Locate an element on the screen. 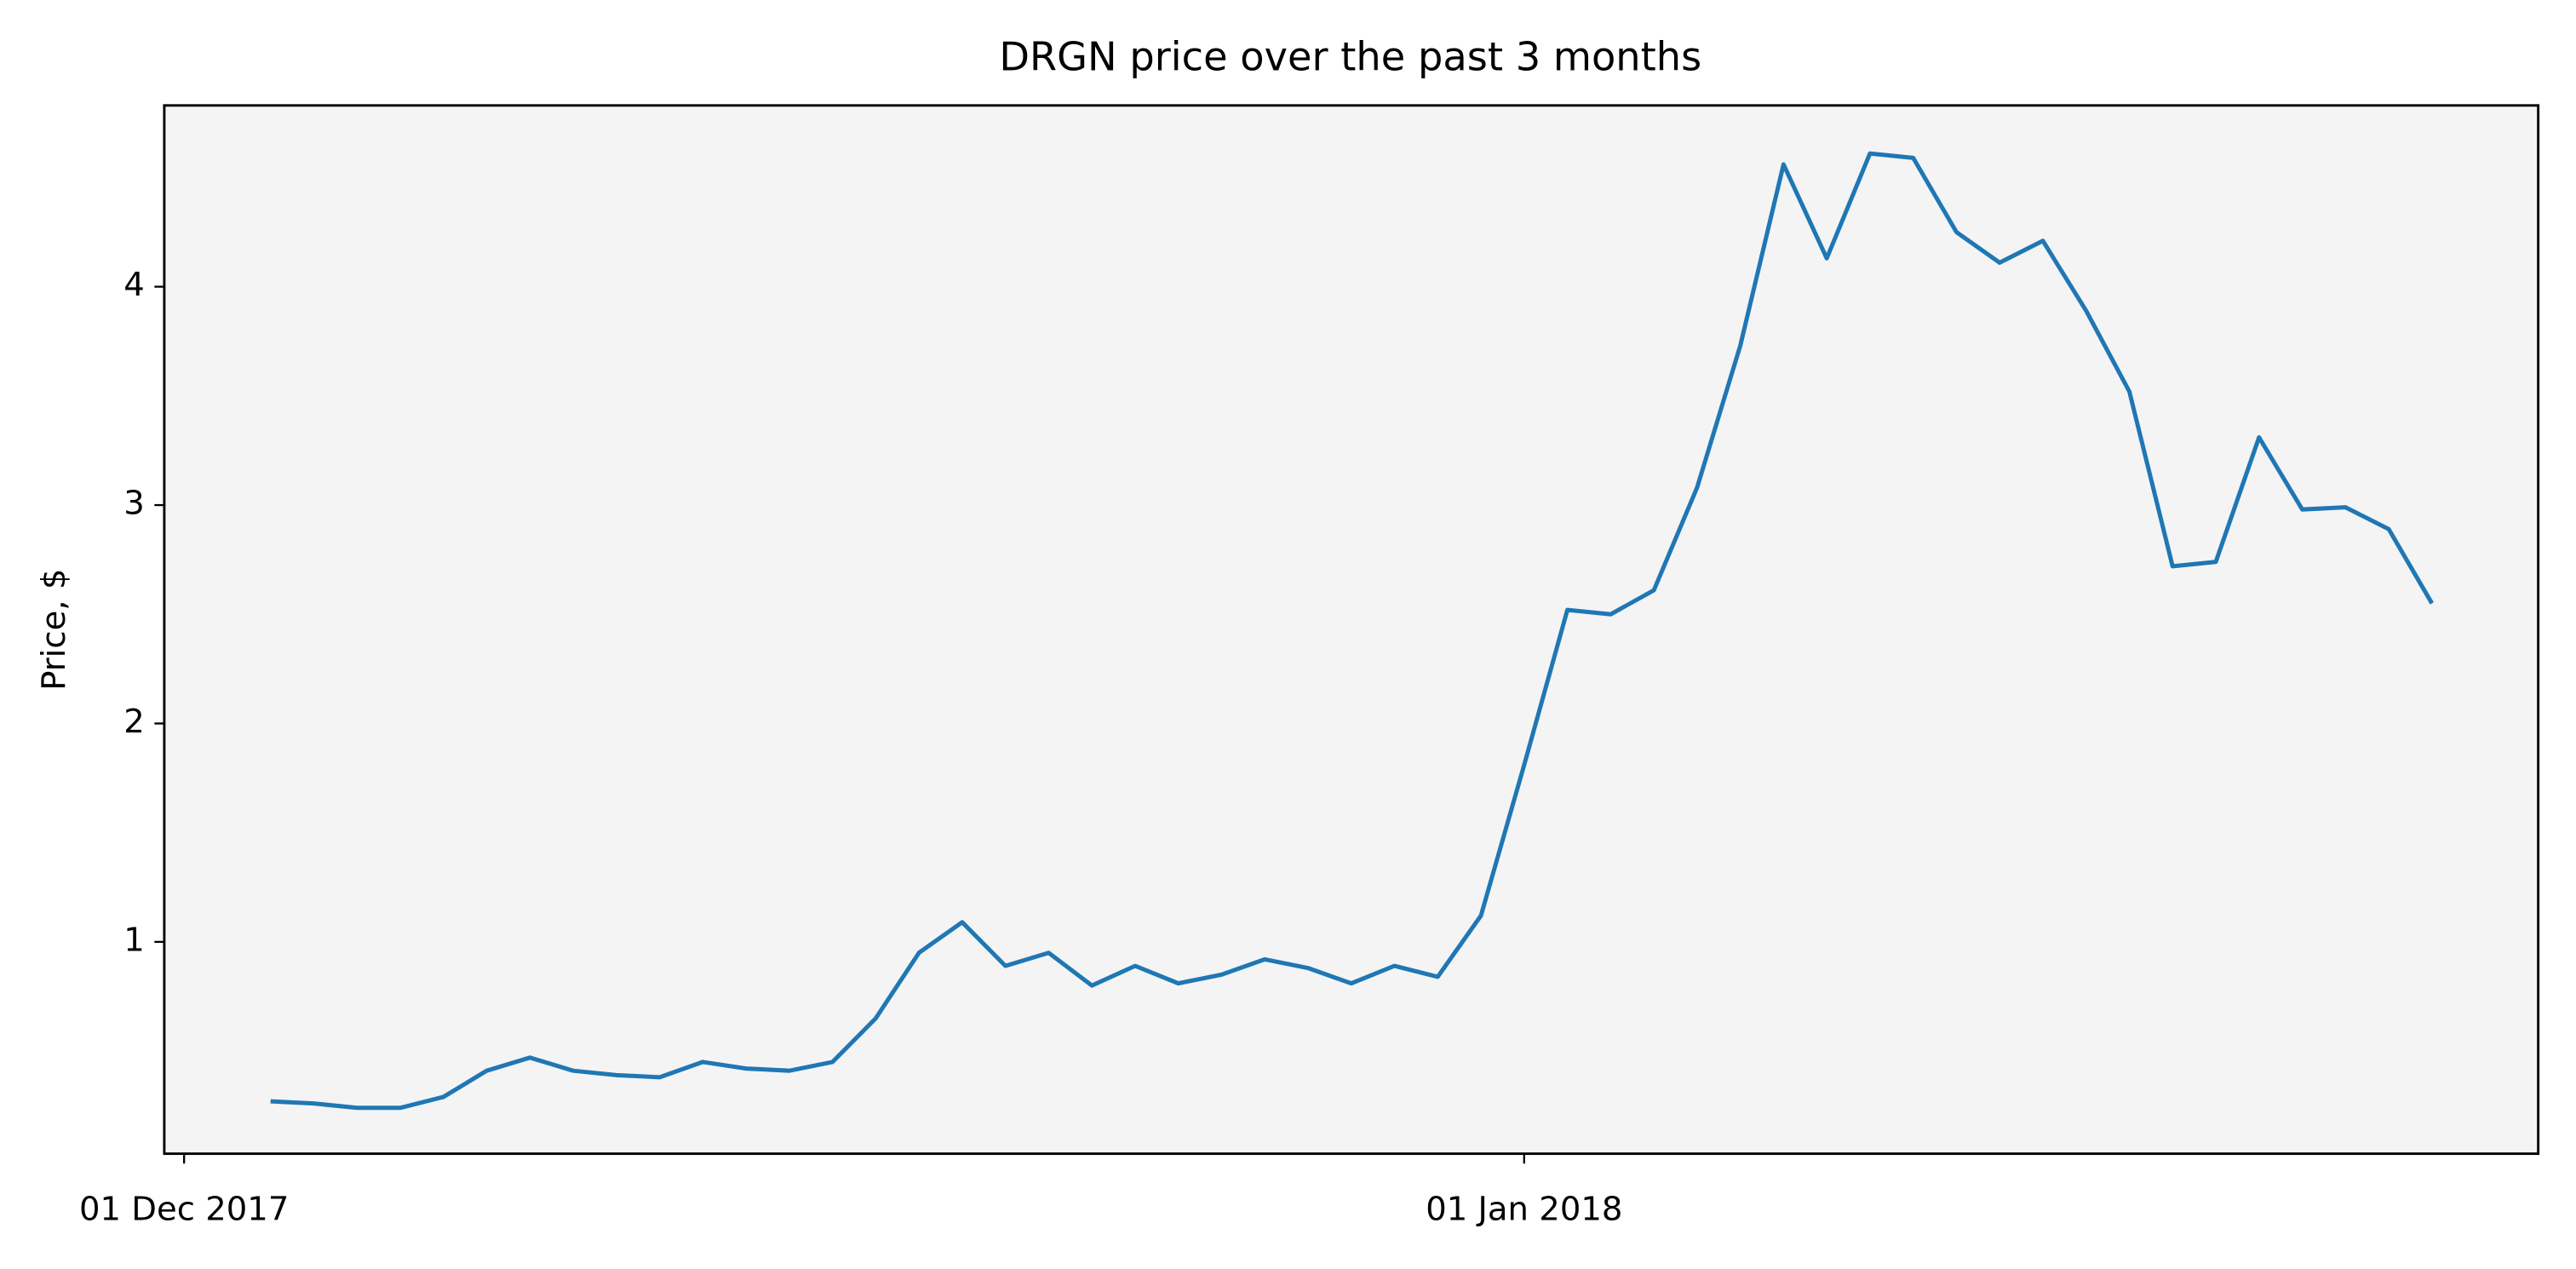  y-tick-label: 4 is located at coordinates (134, 285).